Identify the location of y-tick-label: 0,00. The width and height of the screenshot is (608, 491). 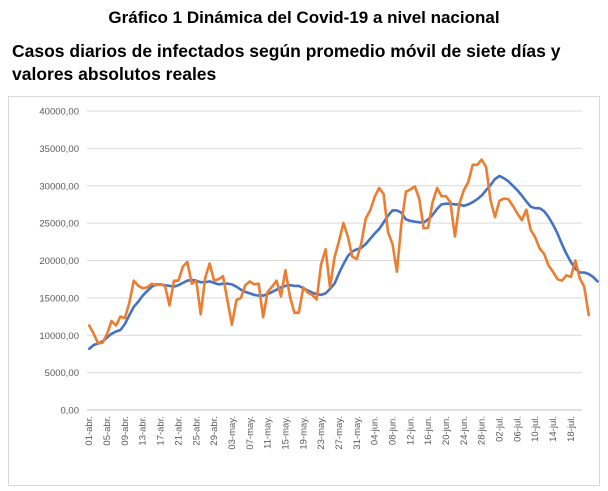
(70, 411).